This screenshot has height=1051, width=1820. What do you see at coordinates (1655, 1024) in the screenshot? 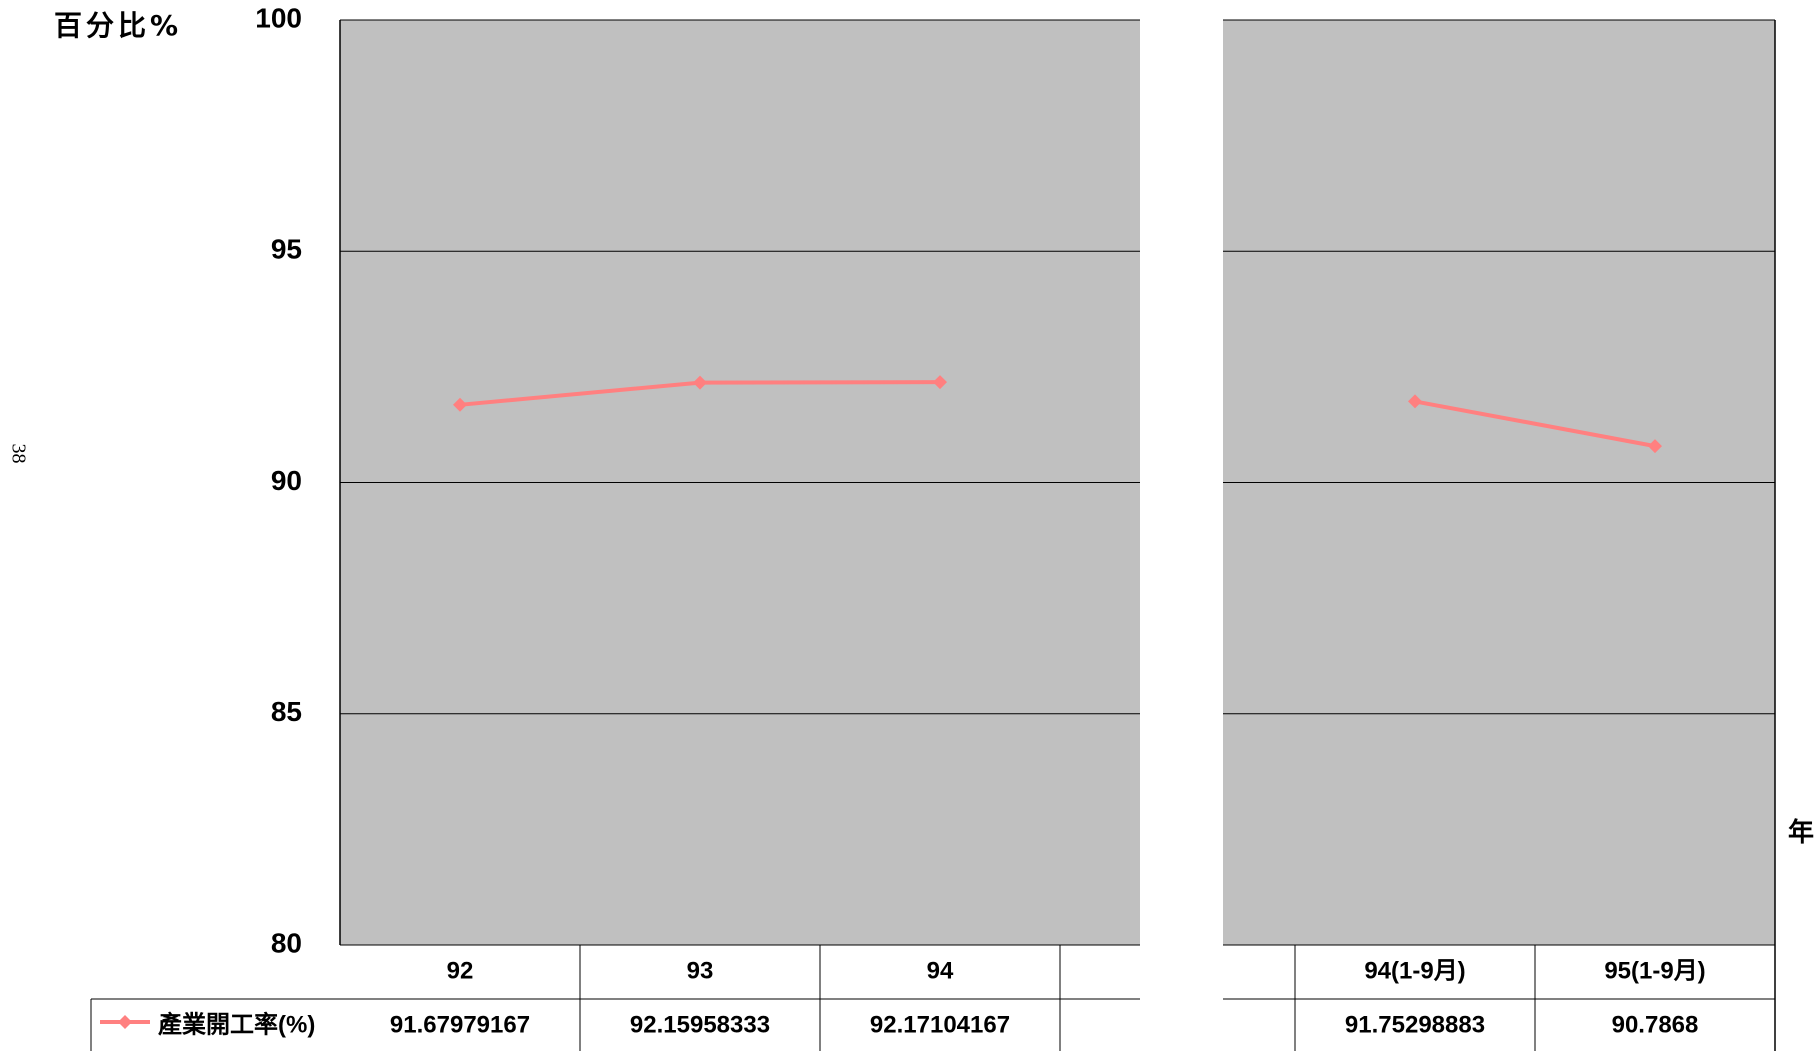
I see `data-table-value: 90.7868` at bounding box center [1655, 1024].